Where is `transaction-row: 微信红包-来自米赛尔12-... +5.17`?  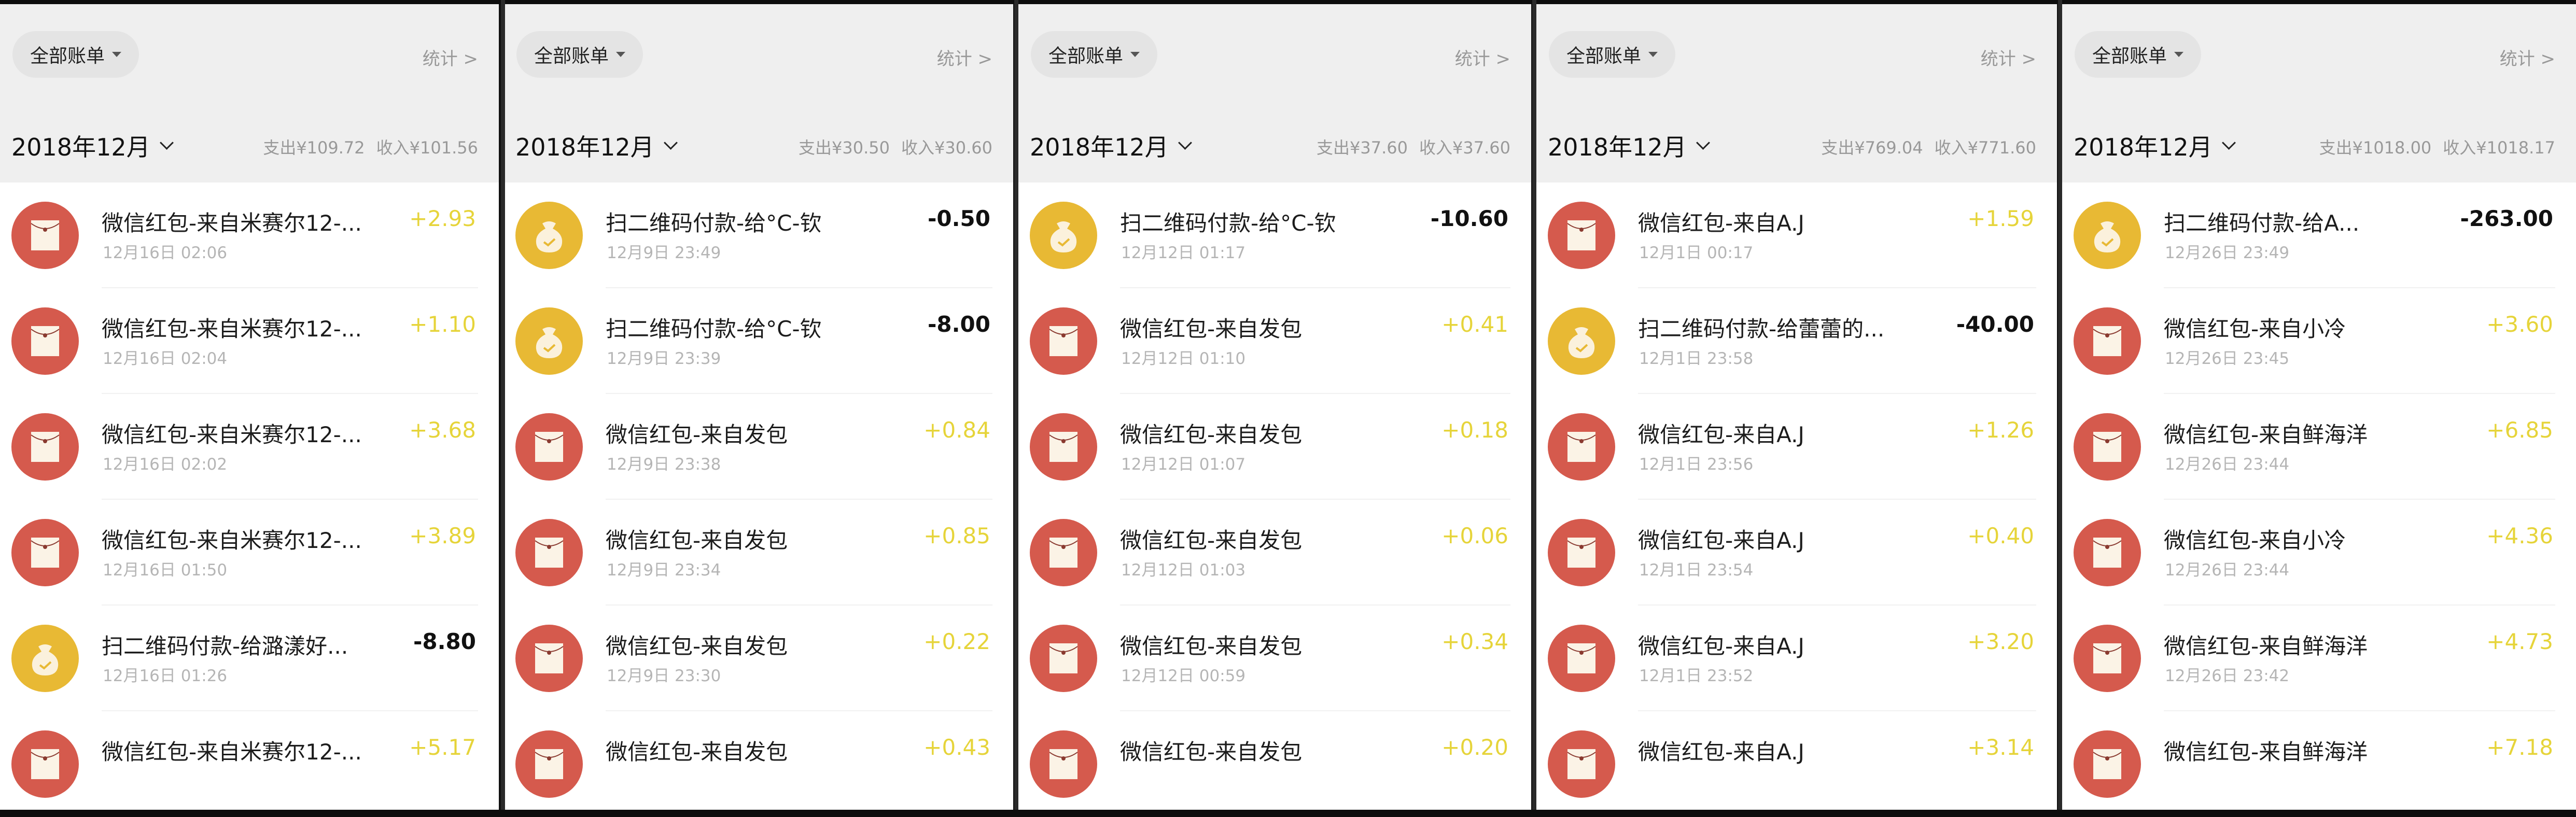 transaction-row: 微信红包-来自米赛尔12-... +5.17 is located at coordinates (249, 764).